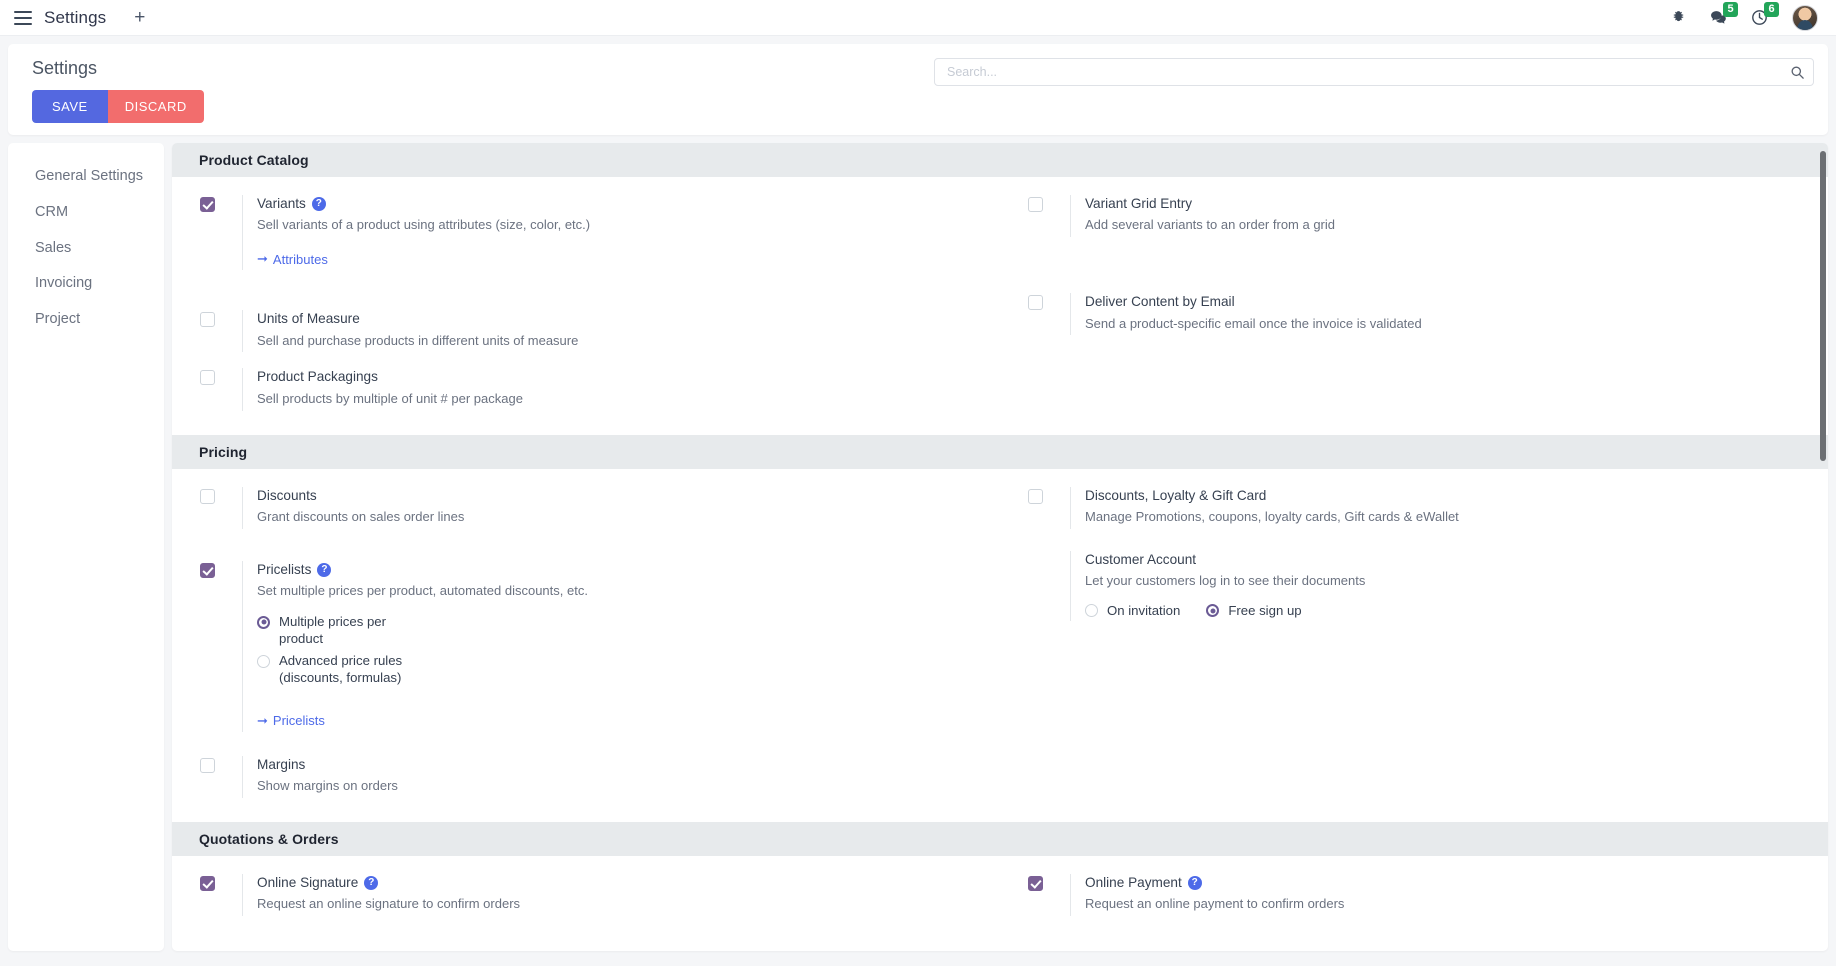  Describe the element at coordinates (207, 765) in the screenshot. I see `margins-checkbox` at that location.